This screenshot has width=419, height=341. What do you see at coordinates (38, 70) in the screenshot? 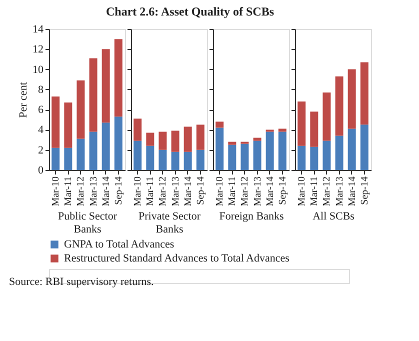
I see `y-tick-label: 10` at bounding box center [38, 70].